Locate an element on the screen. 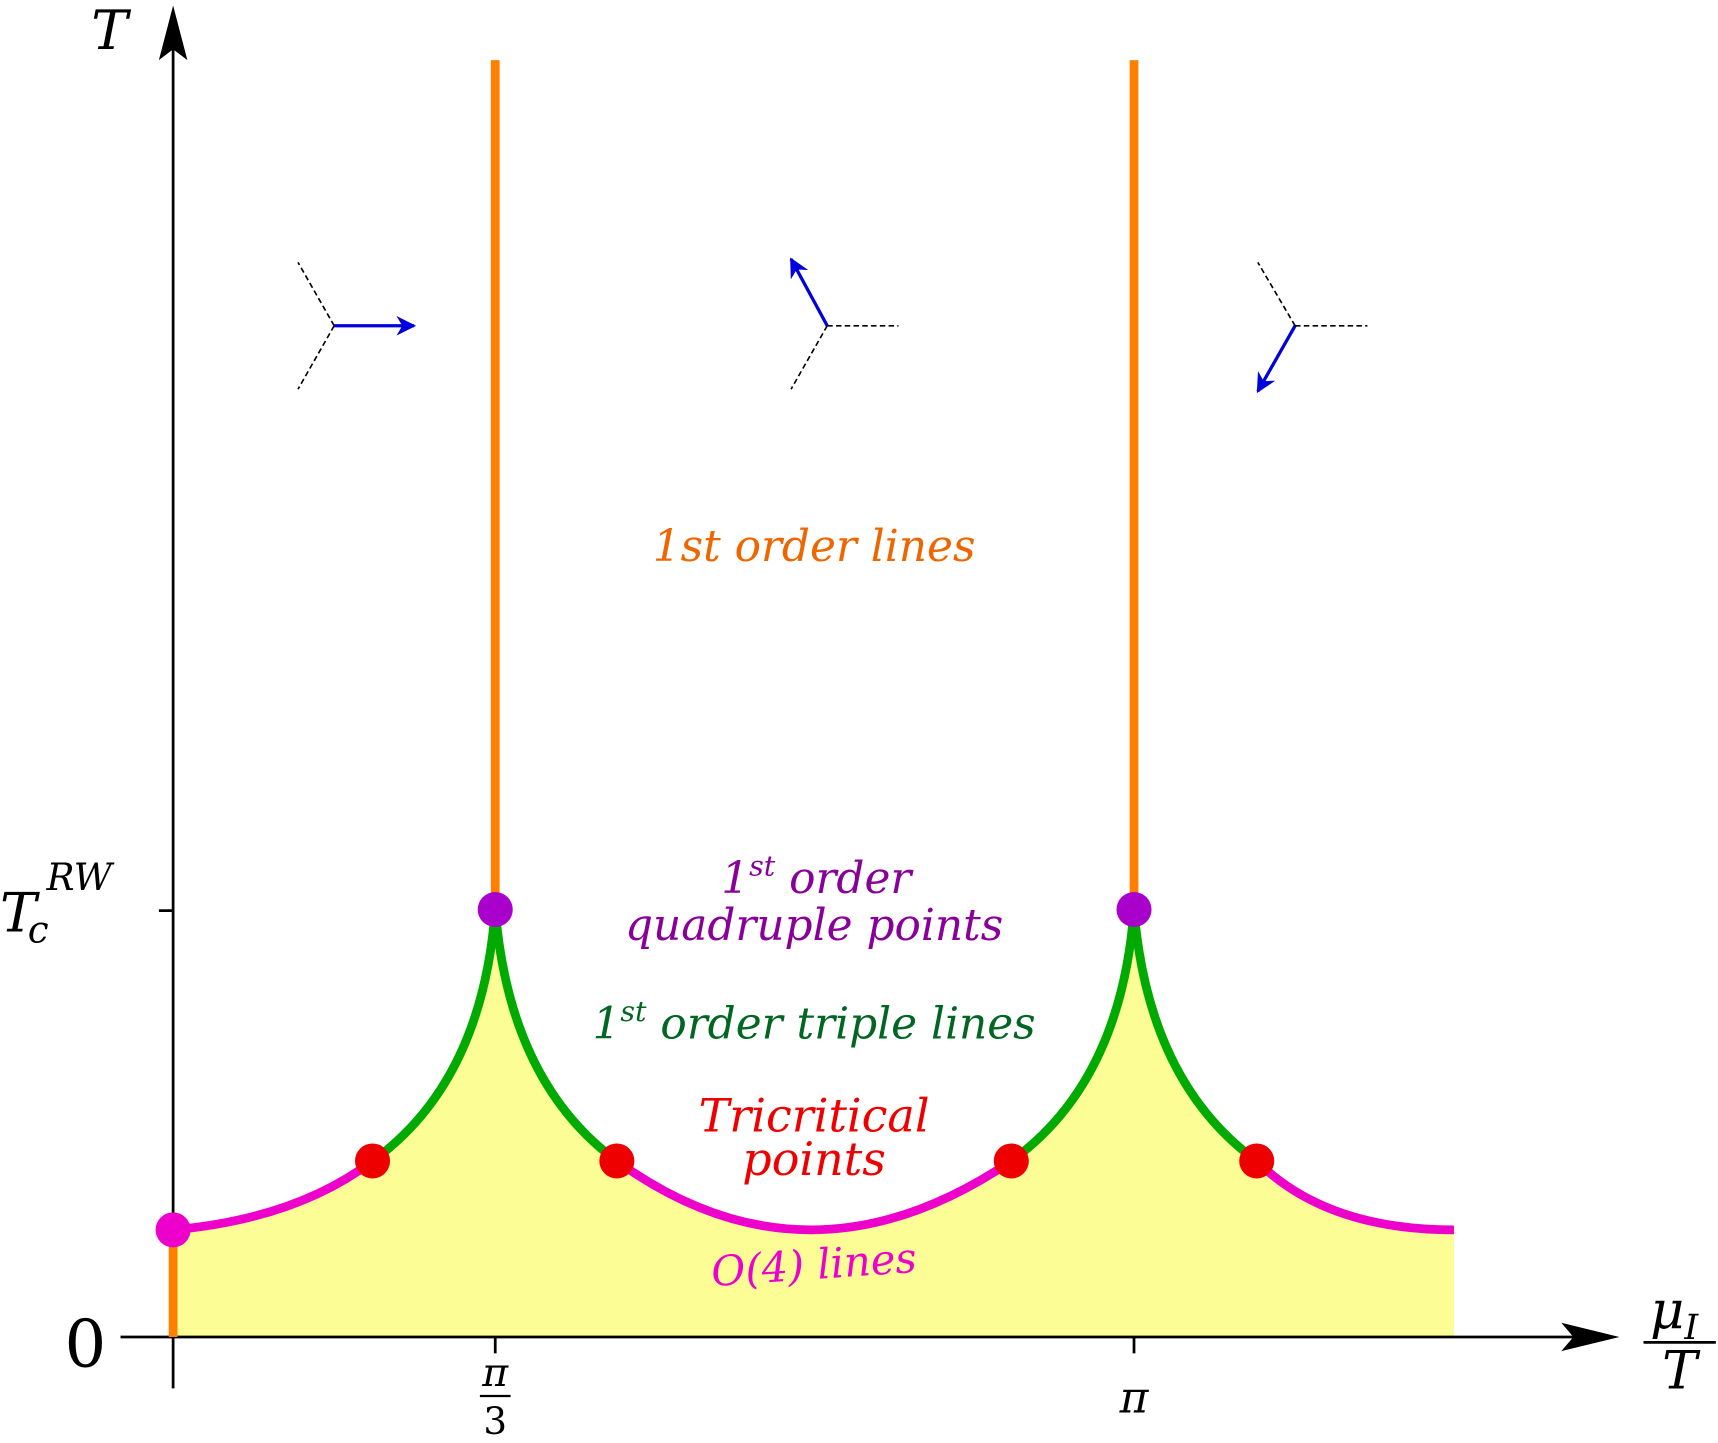  label: quadruple points is located at coordinates (814, 925).